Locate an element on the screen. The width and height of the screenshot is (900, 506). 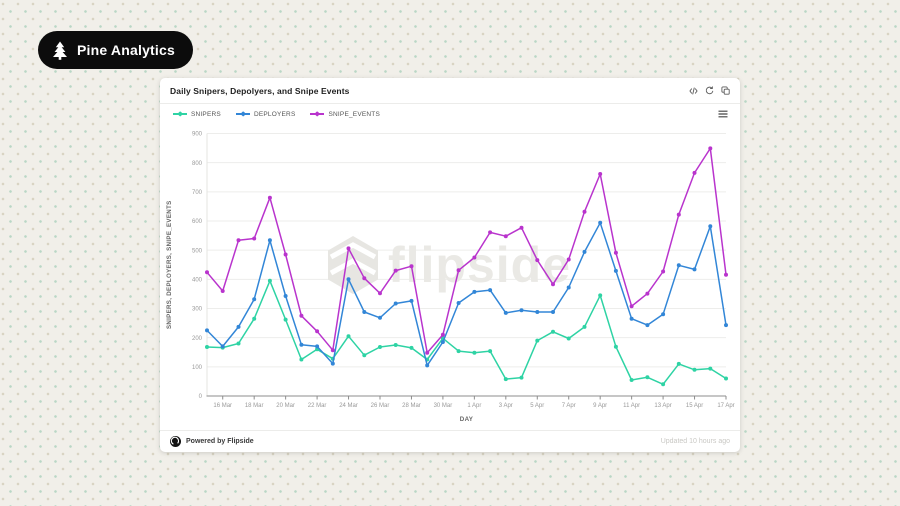
flipside-watermark: flipside is located at coordinates (449, 265).